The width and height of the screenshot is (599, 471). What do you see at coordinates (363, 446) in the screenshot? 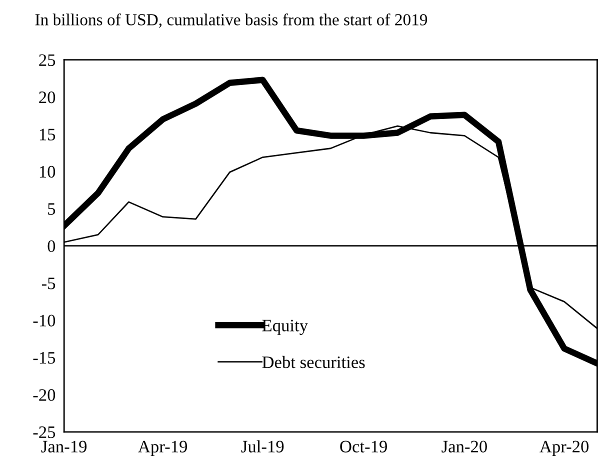
I see `x-tick-label: Oct-19` at bounding box center [363, 446].